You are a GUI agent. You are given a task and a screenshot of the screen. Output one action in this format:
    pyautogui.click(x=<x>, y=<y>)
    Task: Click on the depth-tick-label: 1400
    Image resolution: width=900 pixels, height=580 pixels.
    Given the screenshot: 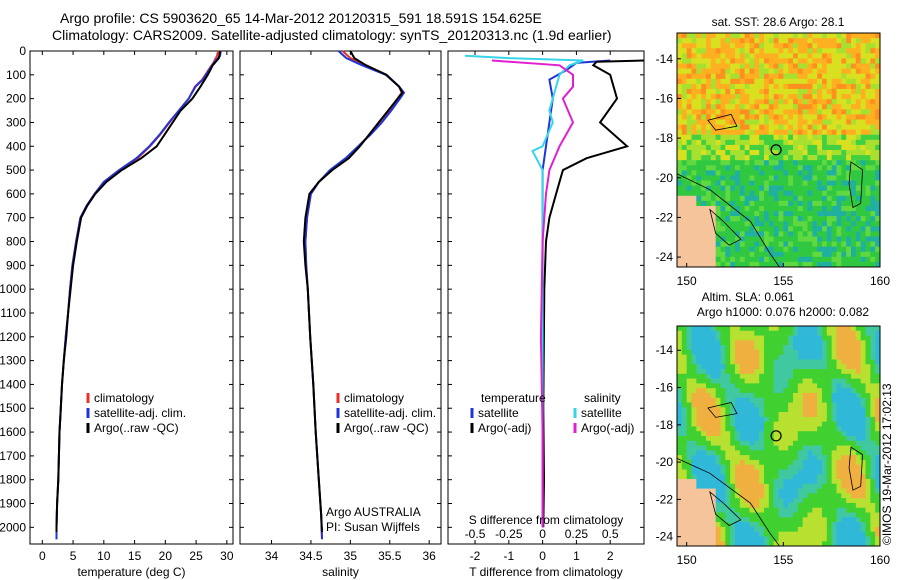 What is the action you would take?
    pyautogui.click(x=13, y=384)
    